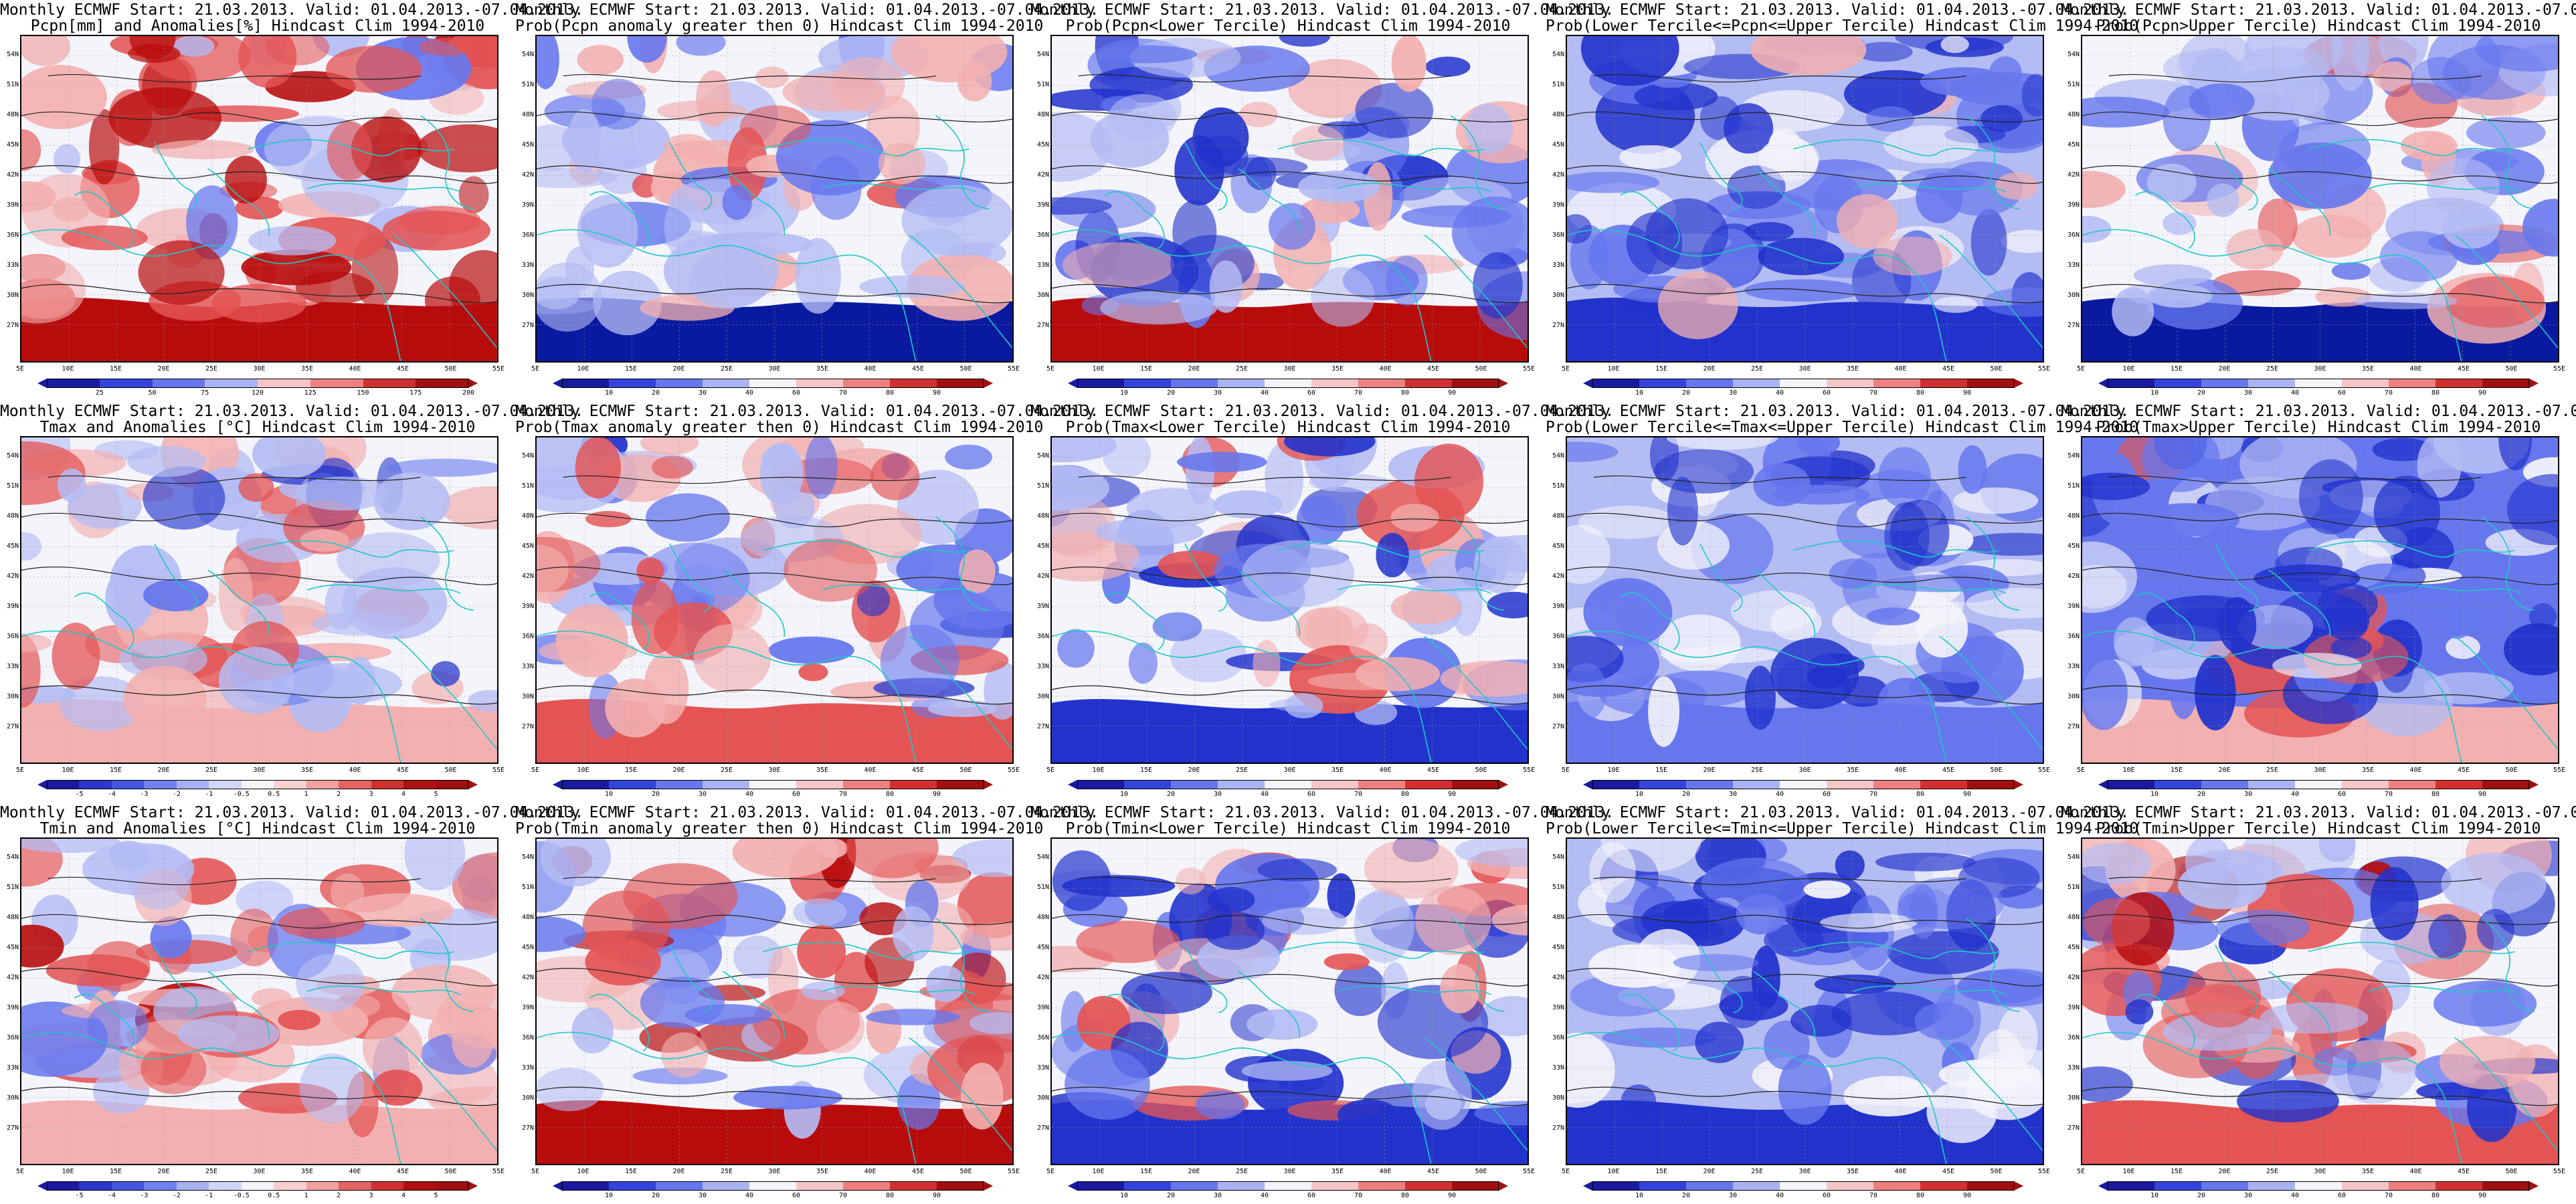  What do you see at coordinates (774, 600) in the screenshot?
I see `forecast-map` at bounding box center [774, 600].